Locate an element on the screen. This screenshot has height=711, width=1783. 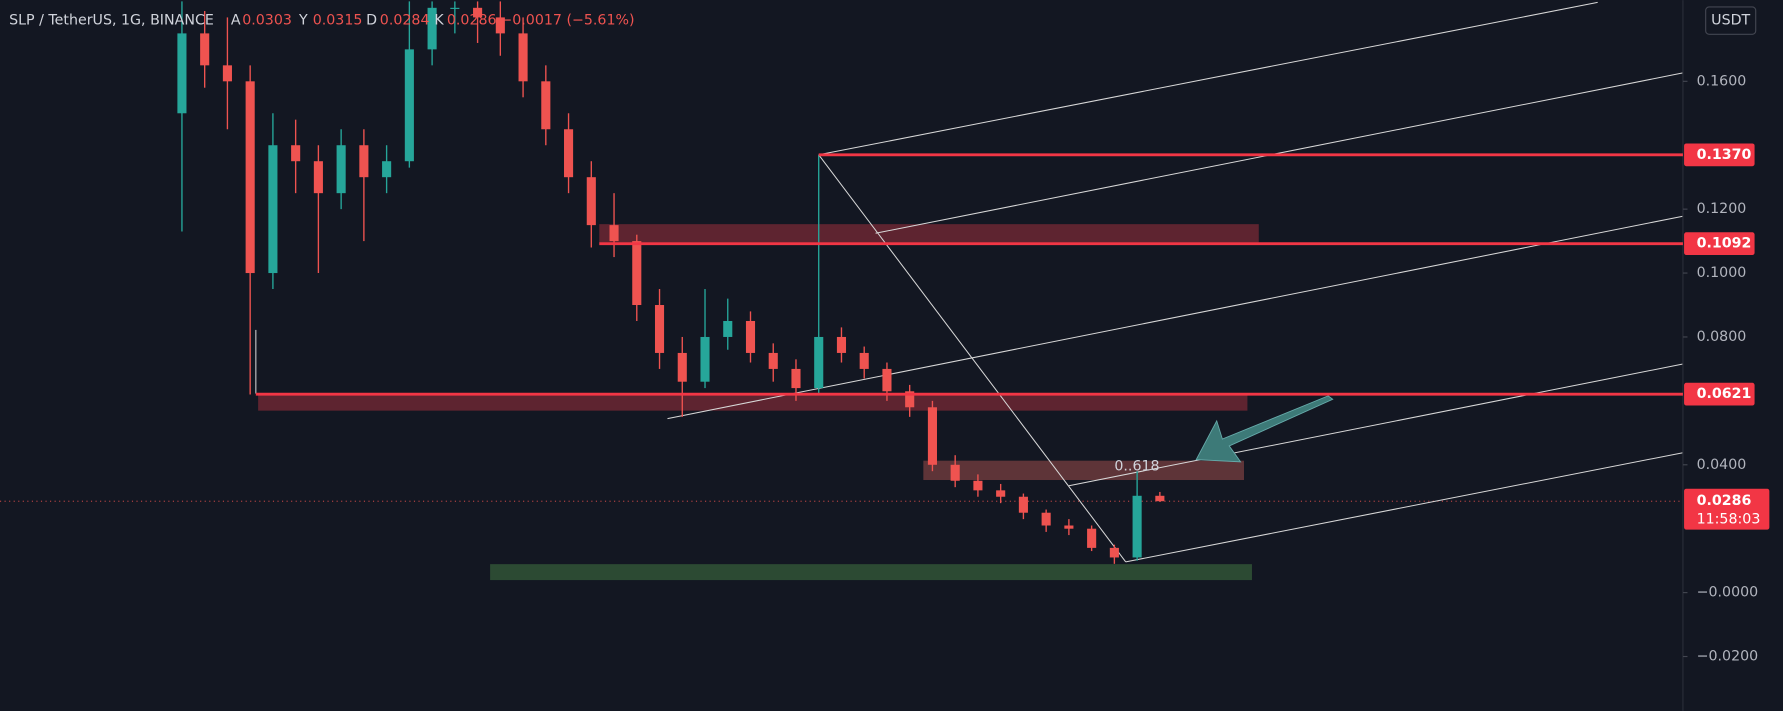
countdown: 11:58:03 is located at coordinates (1729, 519).